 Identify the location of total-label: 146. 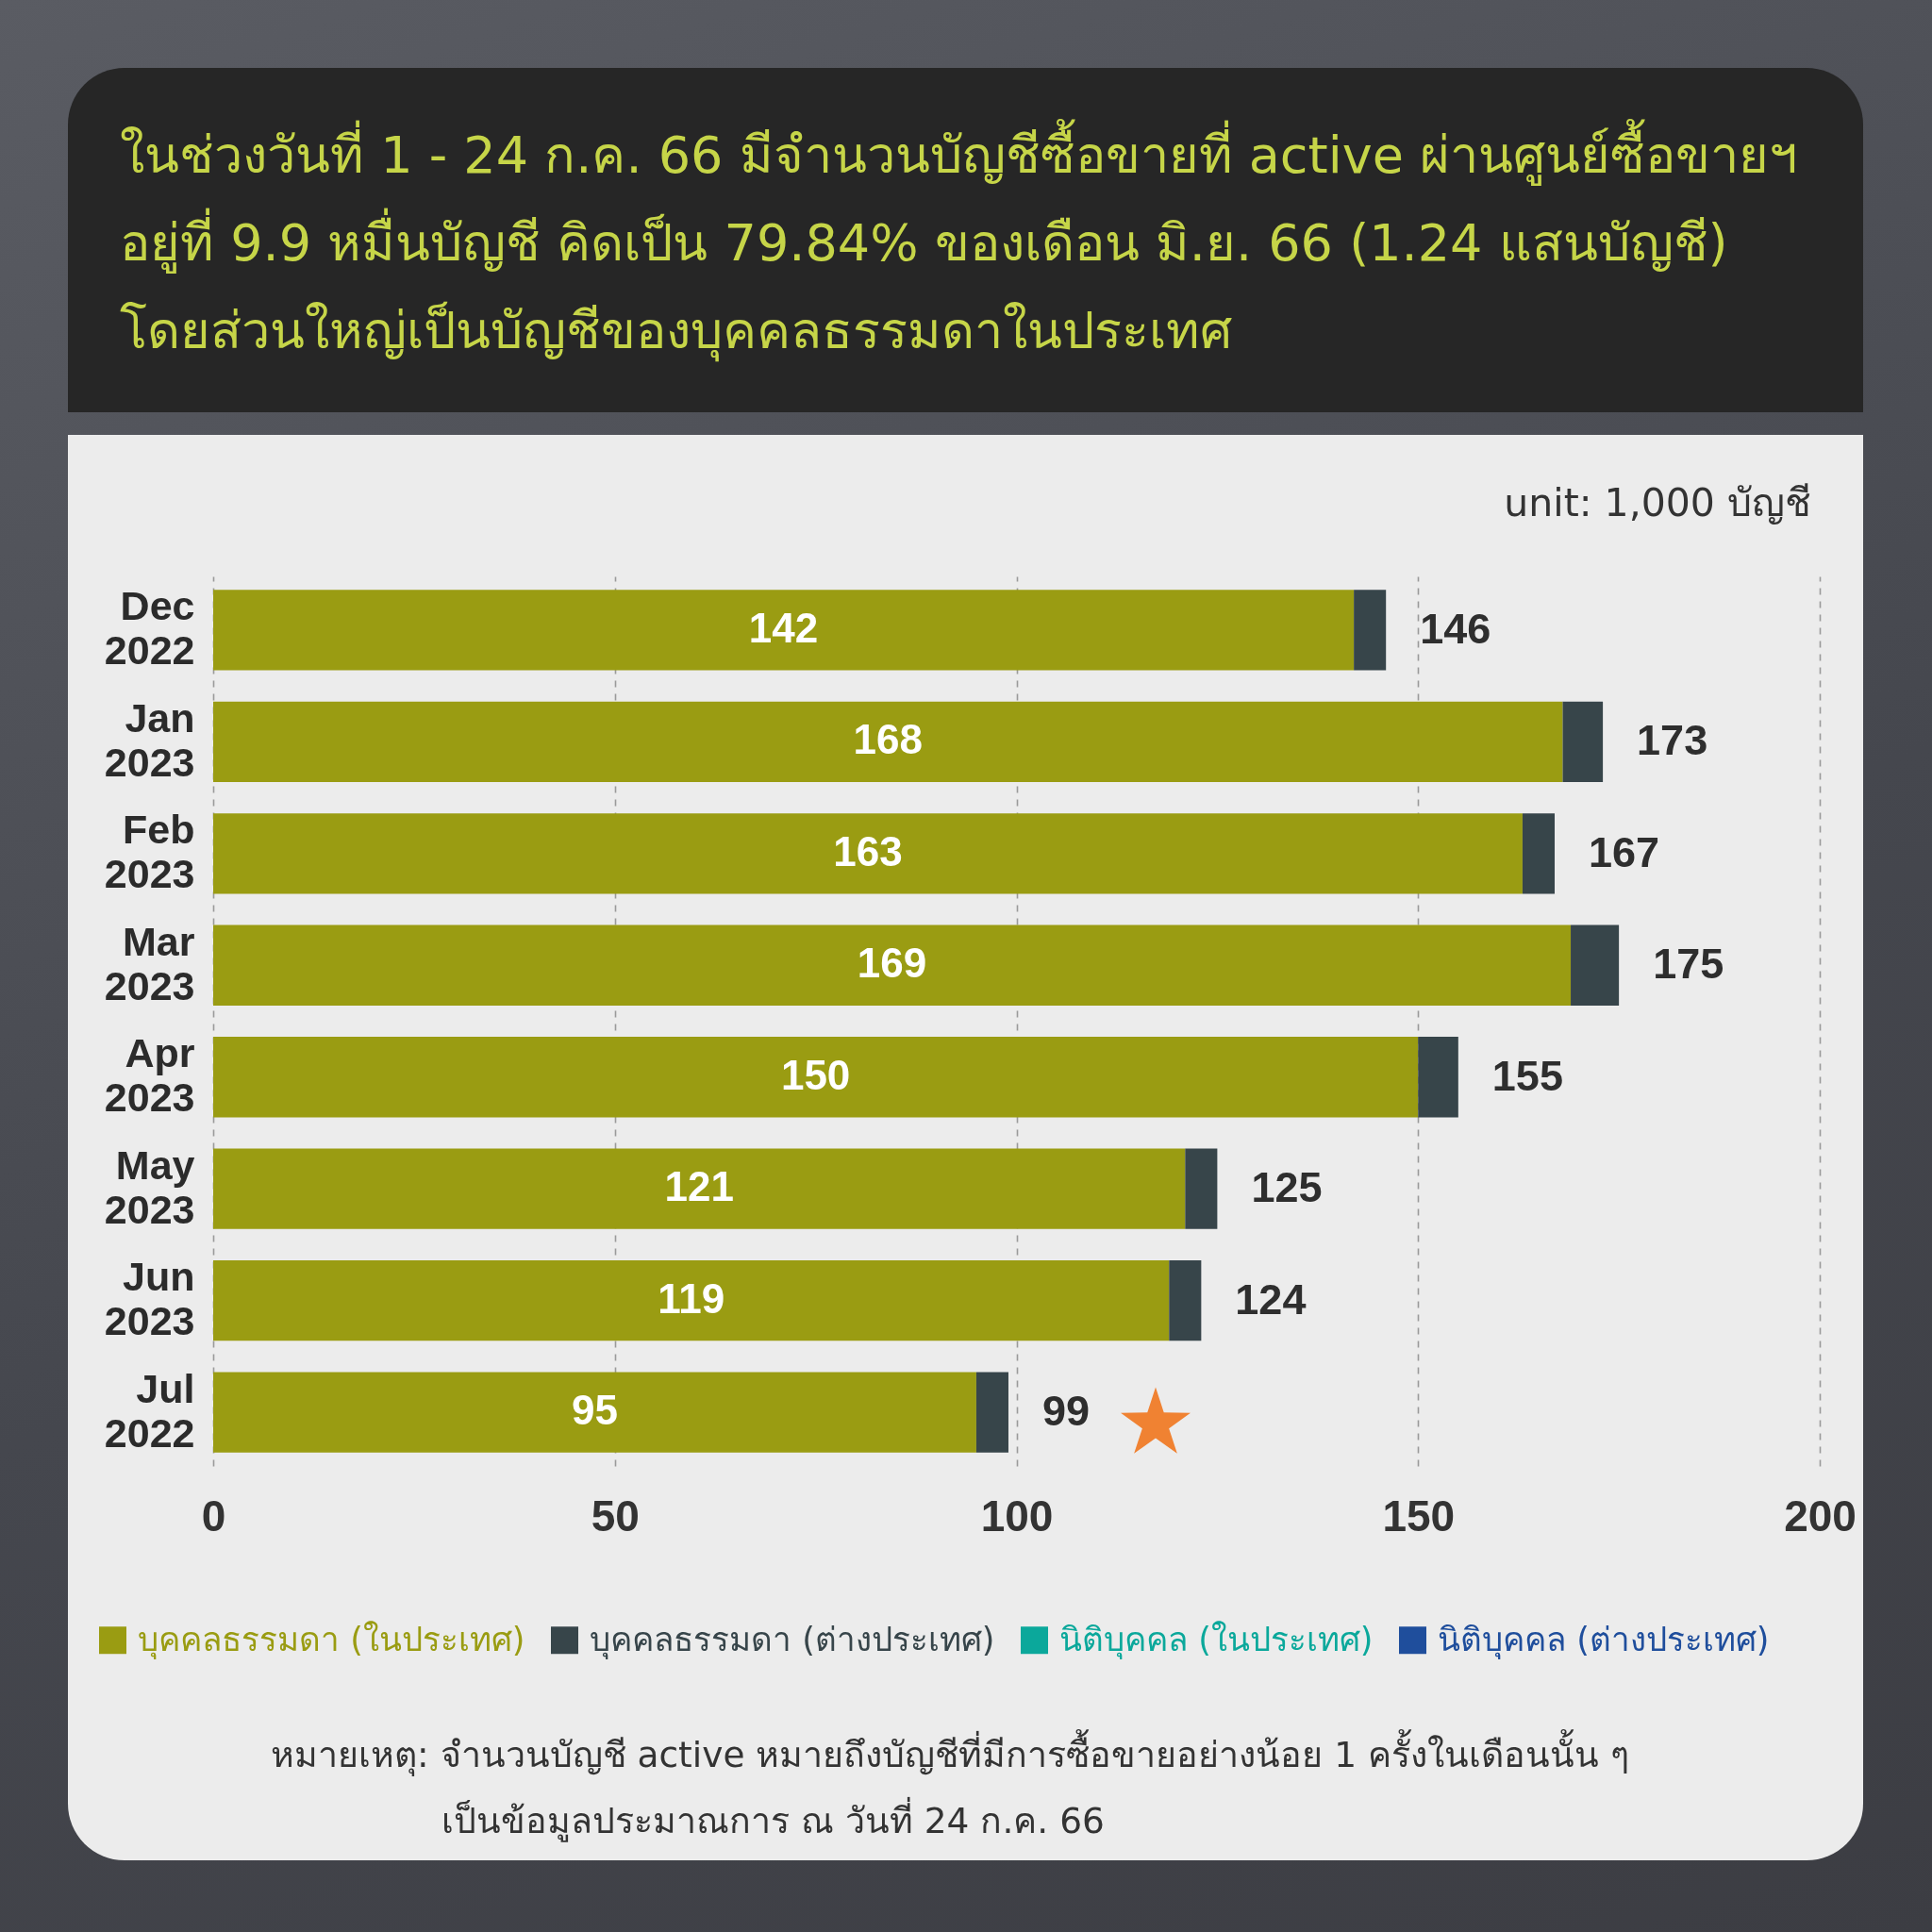
(1456, 628).